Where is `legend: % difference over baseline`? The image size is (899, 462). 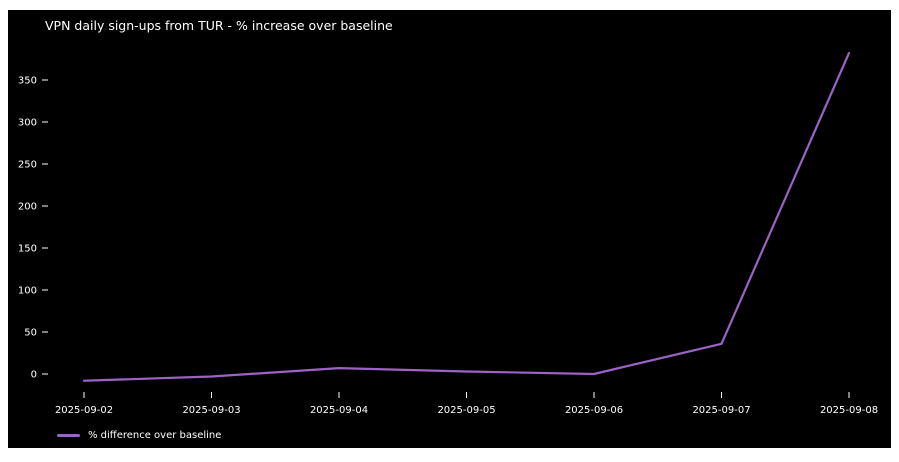 legend: % difference over baseline is located at coordinates (139, 435).